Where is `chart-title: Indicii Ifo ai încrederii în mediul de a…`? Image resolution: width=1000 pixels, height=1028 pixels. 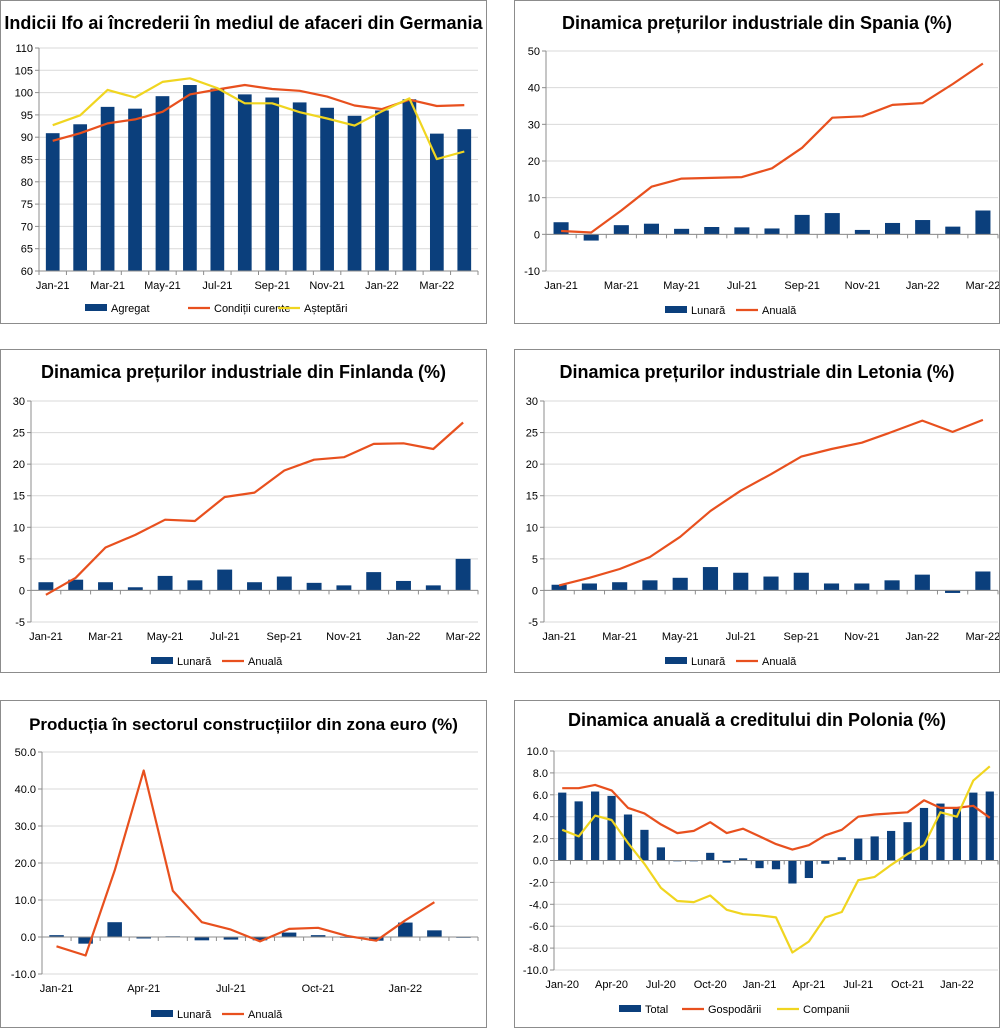
chart-title: Indicii Ifo ai încrederii în mediul de a… is located at coordinates (243, 23).